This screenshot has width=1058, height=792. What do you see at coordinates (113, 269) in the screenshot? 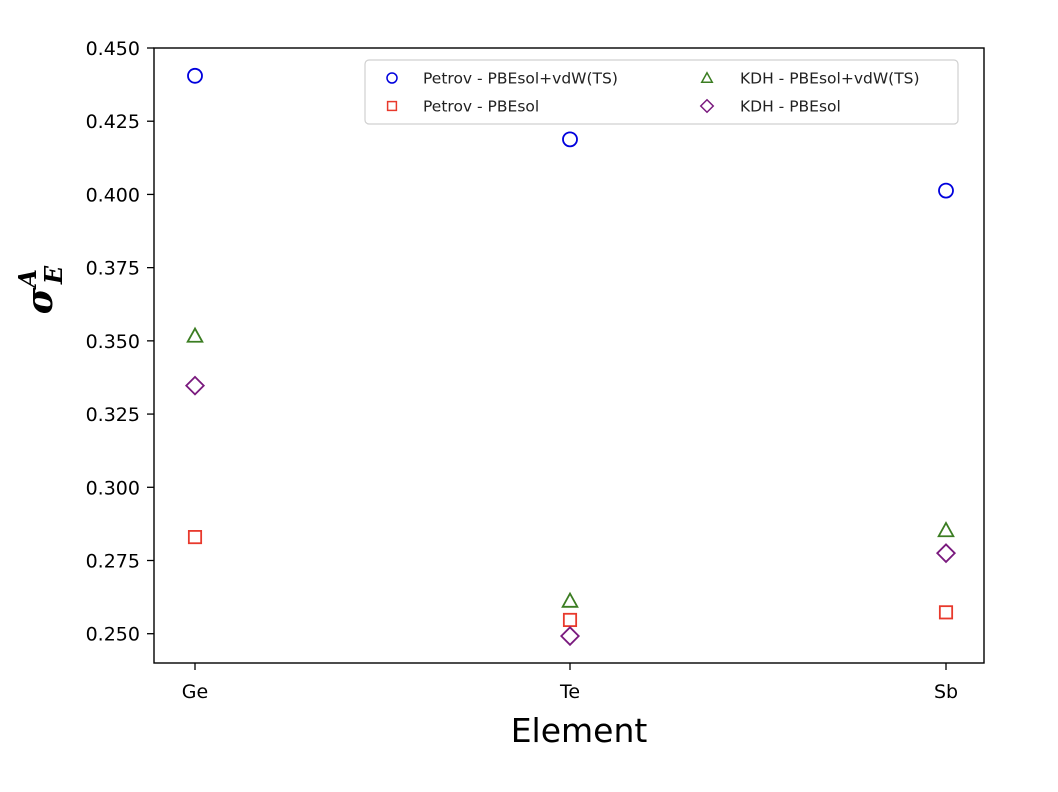
I see `y-tick-label: 0.375` at bounding box center [113, 269].